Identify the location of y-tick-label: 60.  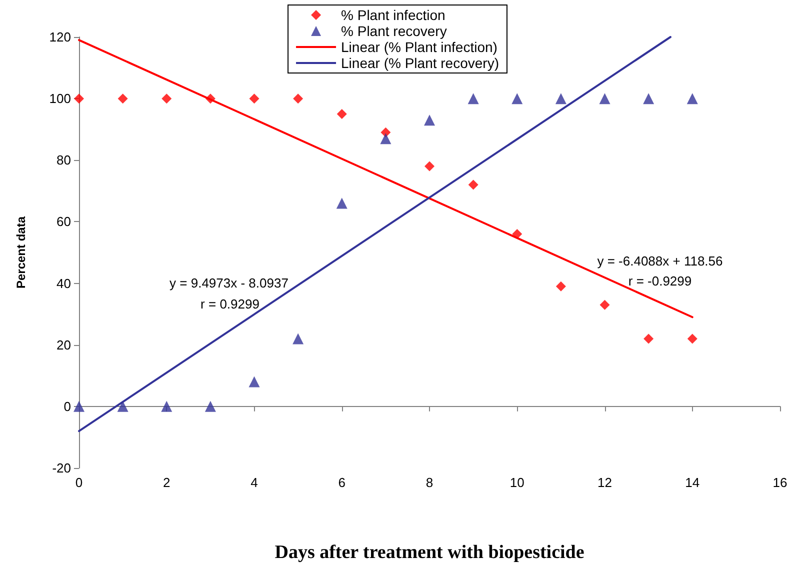
(63, 222).